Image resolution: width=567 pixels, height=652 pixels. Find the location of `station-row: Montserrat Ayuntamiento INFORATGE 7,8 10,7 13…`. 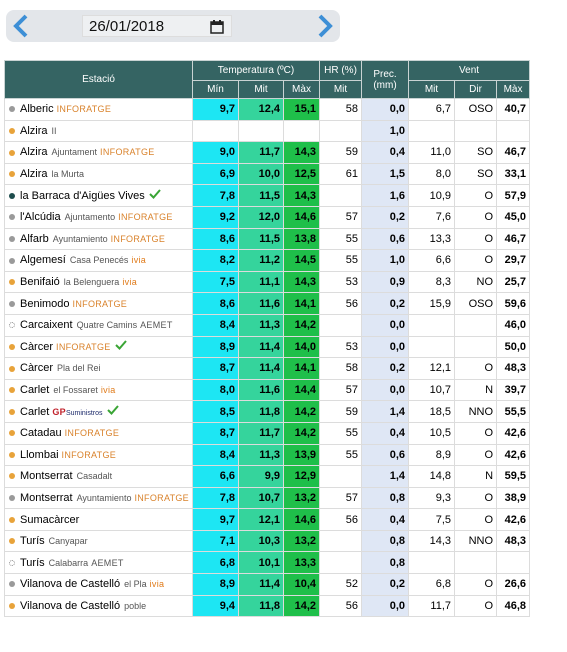

station-row: Montserrat Ayuntamiento INFORATGE 7,8 10,7 13… is located at coordinates (267, 498).